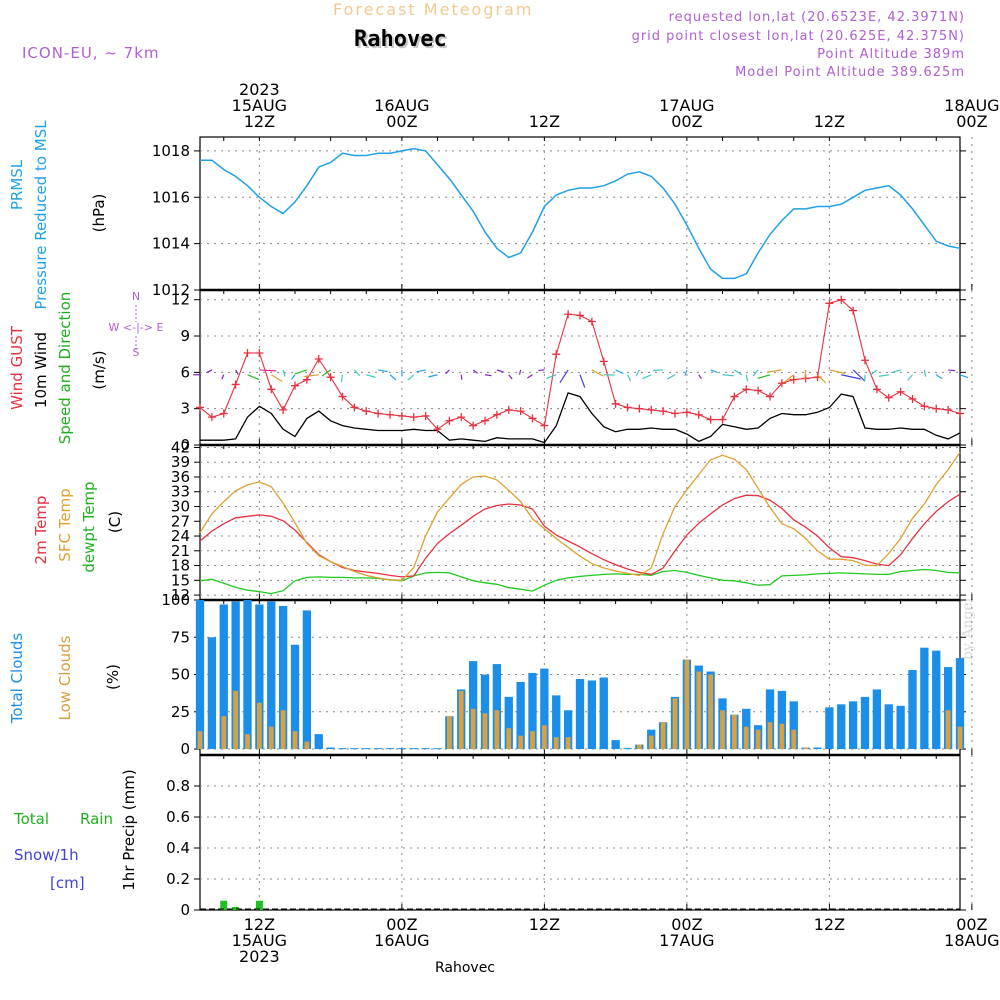 The height and width of the screenshot is (1000, 1000). What do you see at coordinates (580, 516) in the screenshot?
I see `sfc-temp-line` at bounding box center [580, 516].